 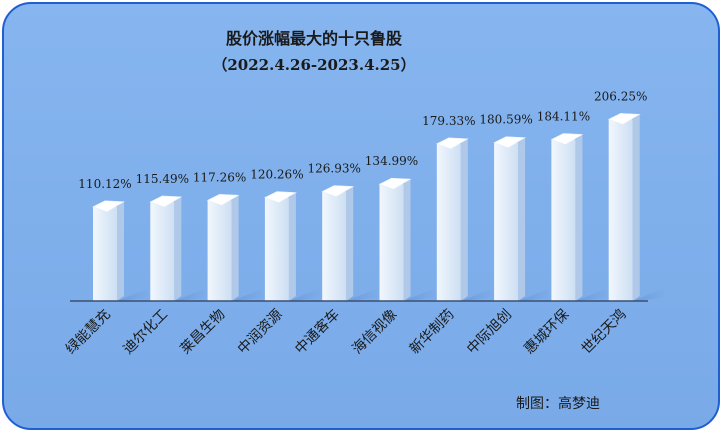 I want to click on chart-subtitle: （2022.4.26-2023.4.25）, so click(x=313, y=65).